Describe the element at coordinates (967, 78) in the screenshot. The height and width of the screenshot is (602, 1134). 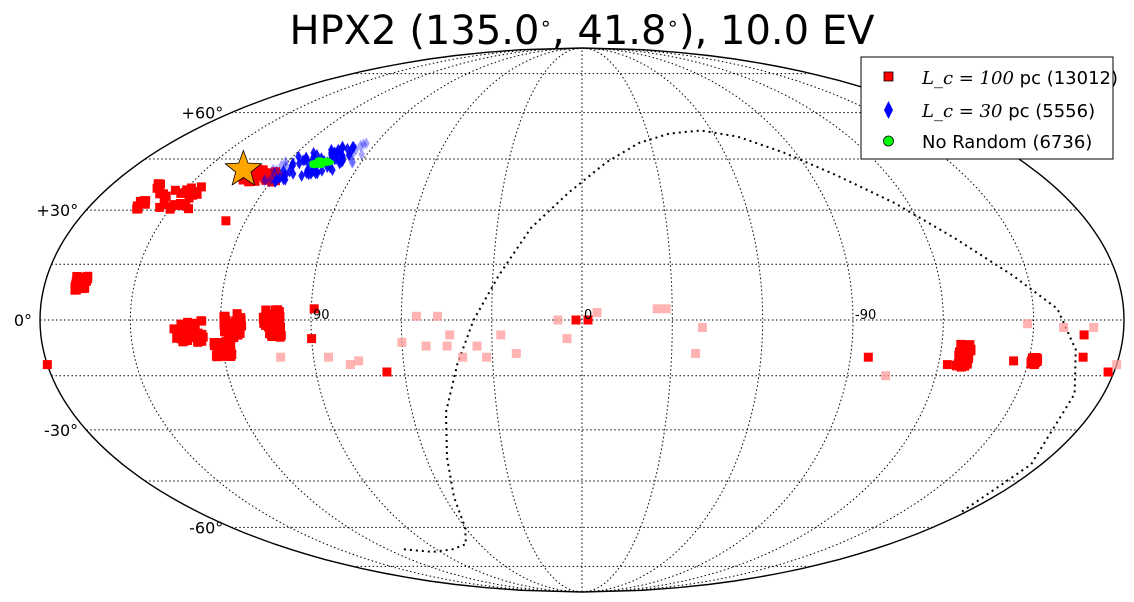
I see `legend-math-lc100: L_c = 100` at that location.